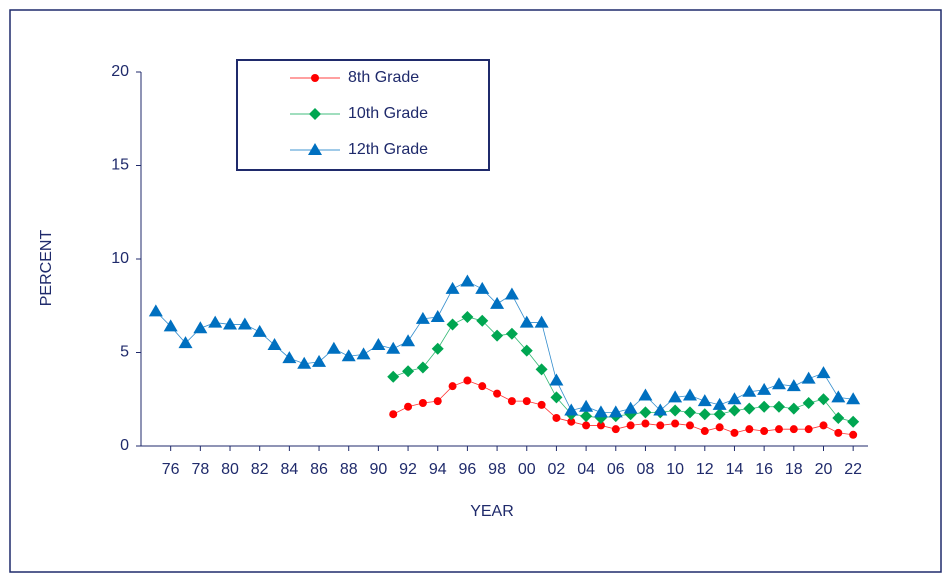 This screenshot has height=582, width=951. Describe the element at coordinates (586, 469) in the screenshot. I see `x-tick-label: 04` at that location.